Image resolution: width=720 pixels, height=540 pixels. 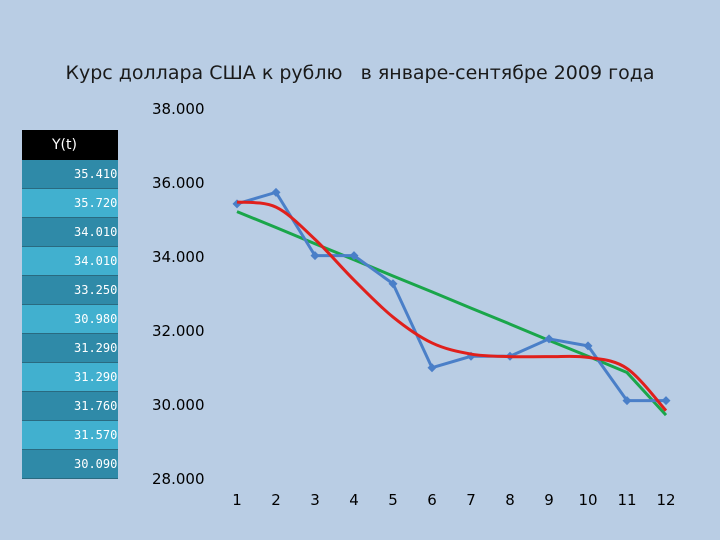 What do you see at coordinates (70, 319) in the screenshot?
I see `table-cell: 30.980` at bounding box center [70, 319].